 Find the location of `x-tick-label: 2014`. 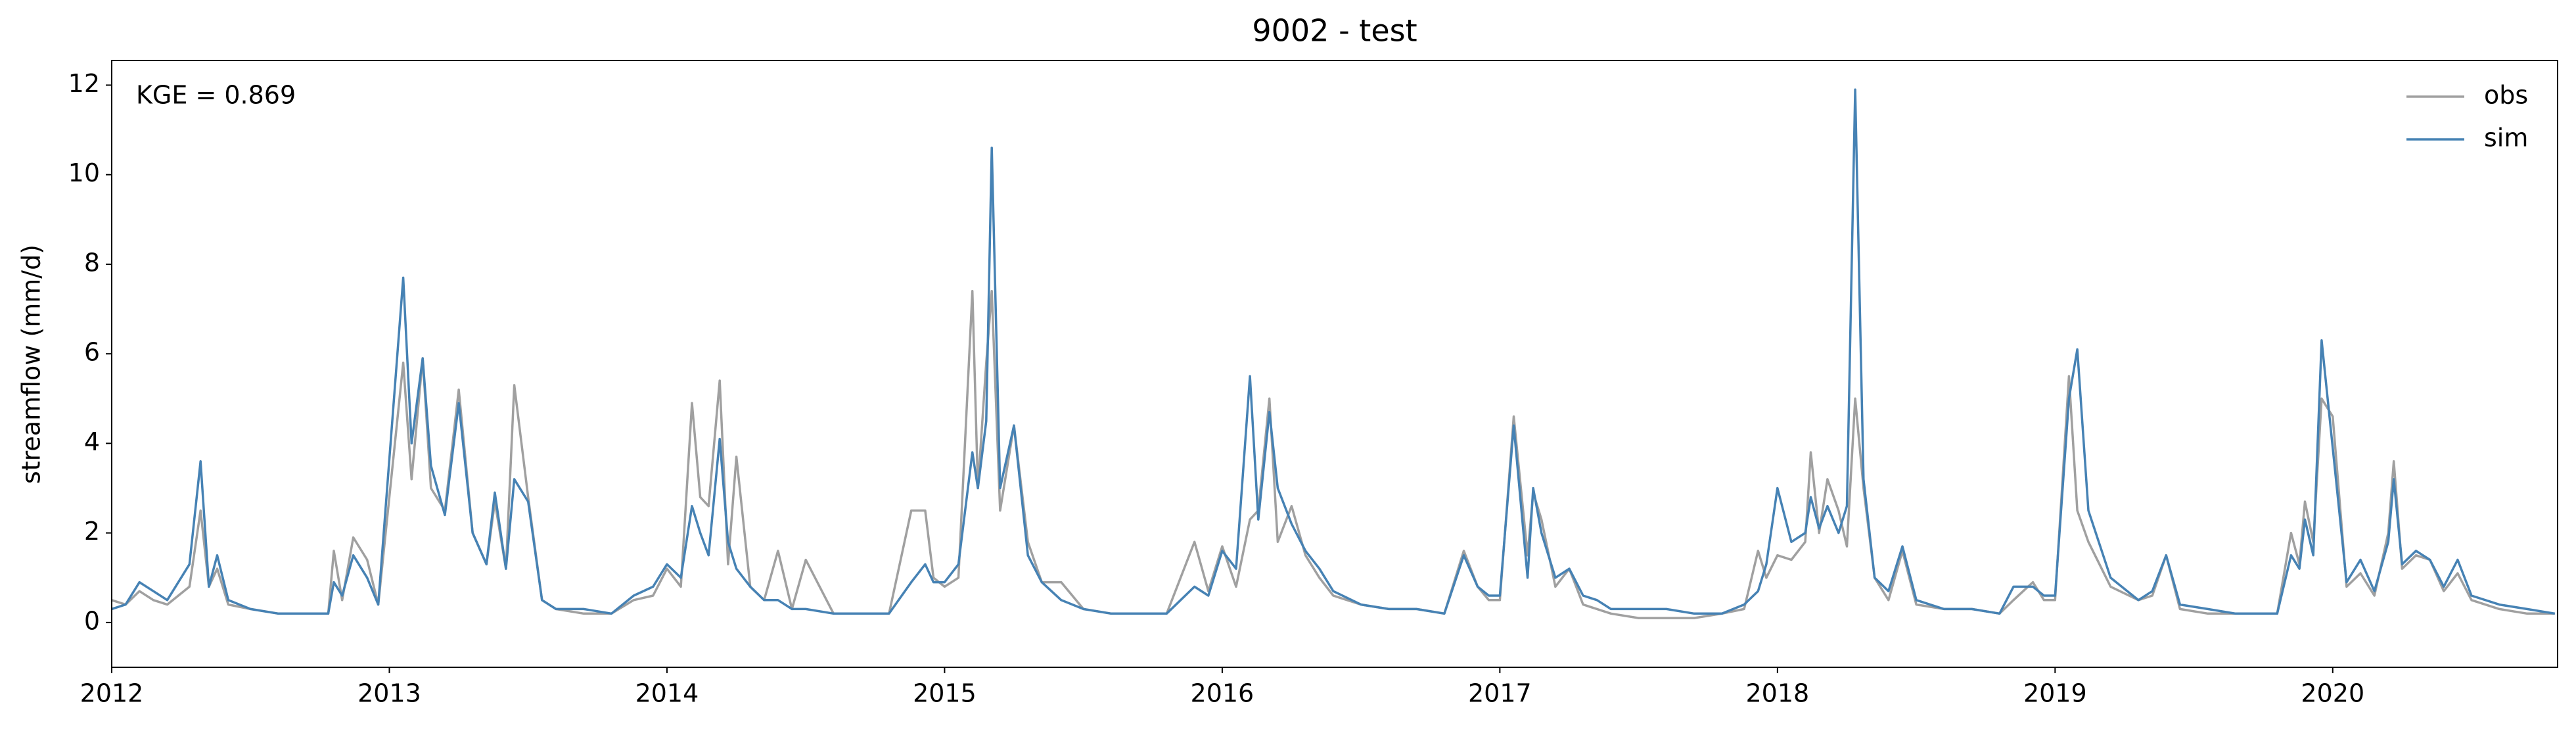

x-tick-label: 2014 is located at coordinates (667, 693).